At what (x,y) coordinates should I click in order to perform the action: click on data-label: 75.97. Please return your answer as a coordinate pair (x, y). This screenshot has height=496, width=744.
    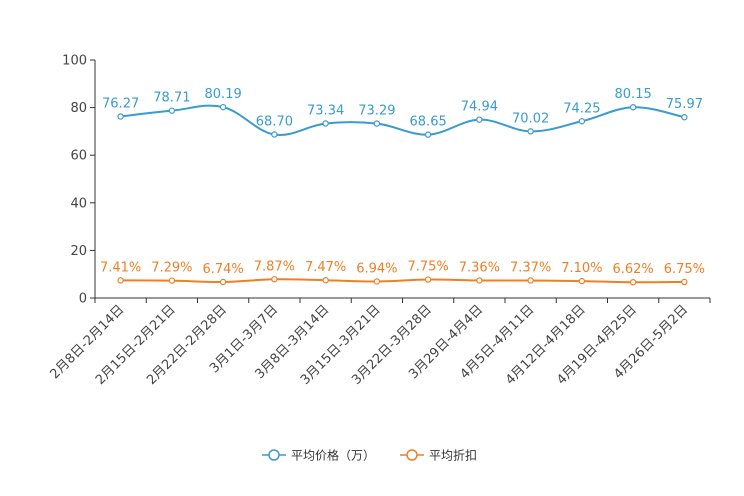
    Looking at the image, I should click on (684, 104).